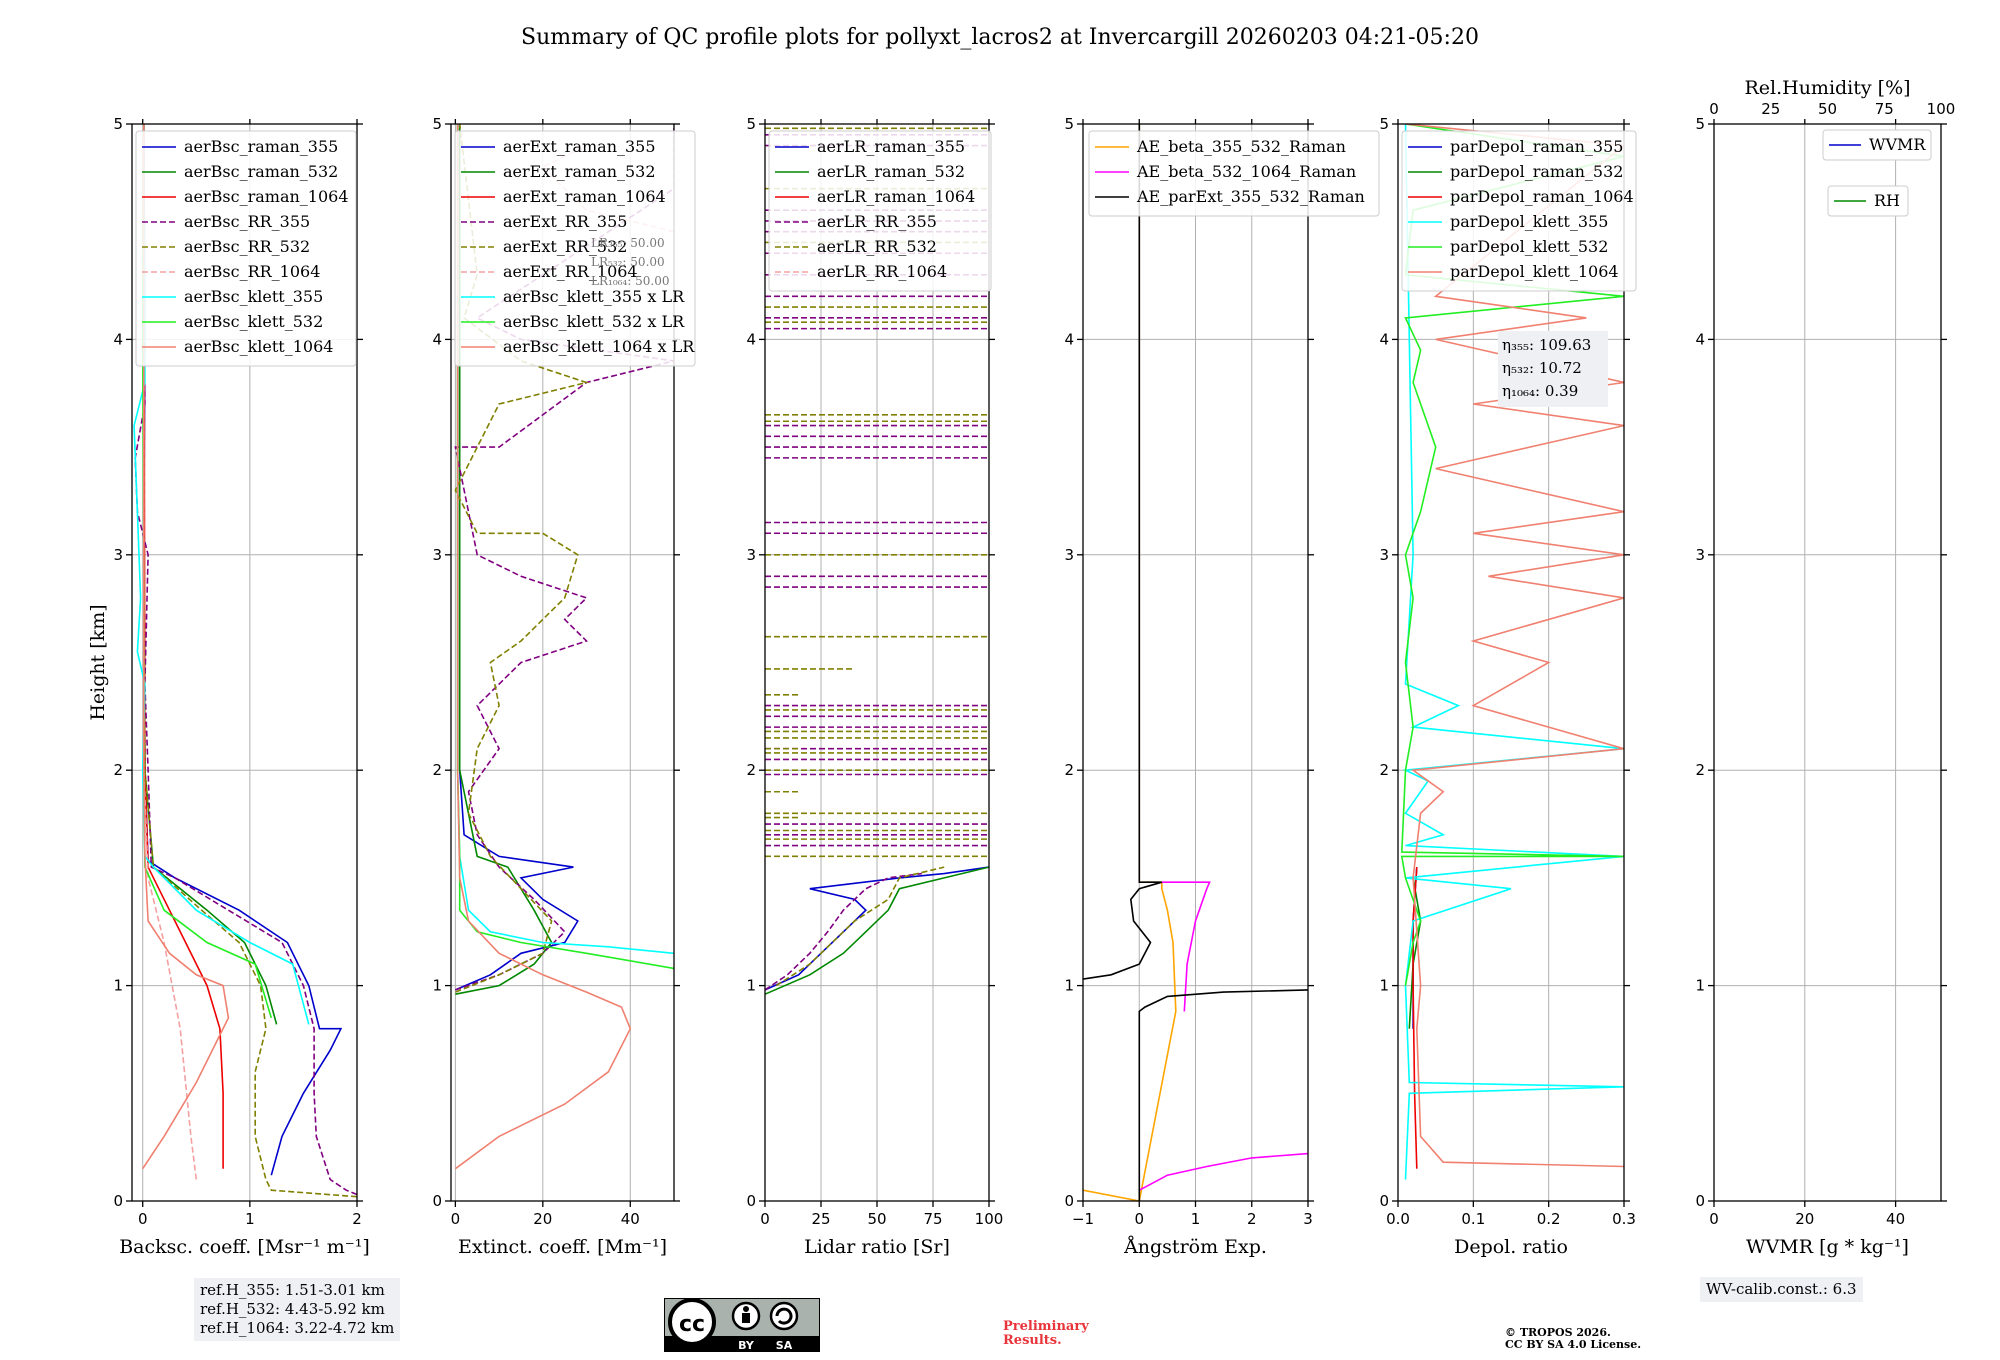 The width and height of the screenshot is (2000, 1360). I want to click on legend-entry: parDepol_klett_532, so click(1529, 246).